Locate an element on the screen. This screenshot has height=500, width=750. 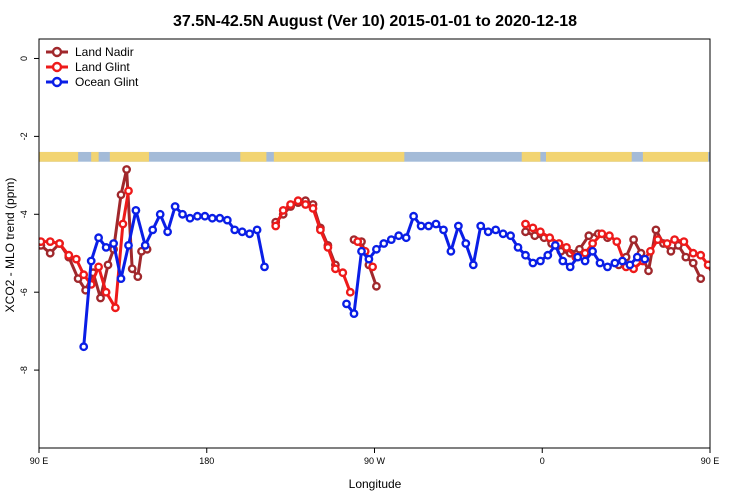
y-tick-label: -2 is located at coordinates (24, 136).